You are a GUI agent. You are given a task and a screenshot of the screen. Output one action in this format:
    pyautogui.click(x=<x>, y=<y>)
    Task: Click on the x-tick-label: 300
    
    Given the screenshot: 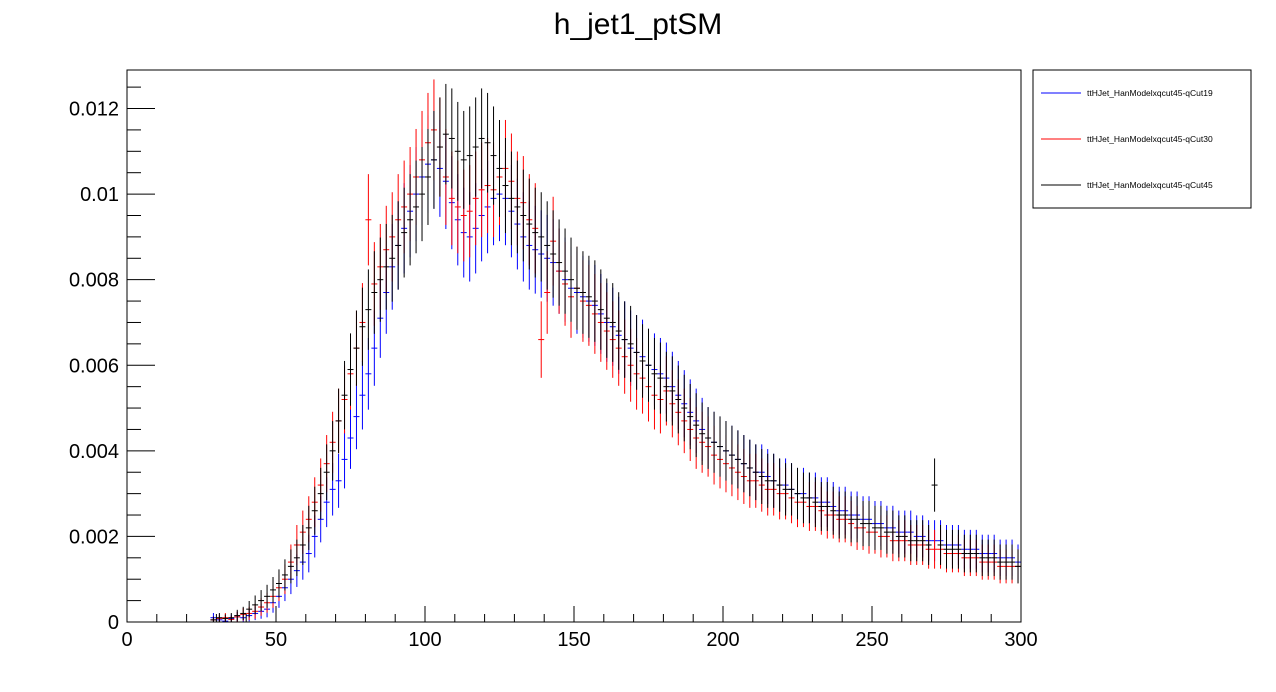 What is the action you would take?
    pyautogui.click(x=1020, y=640)
    